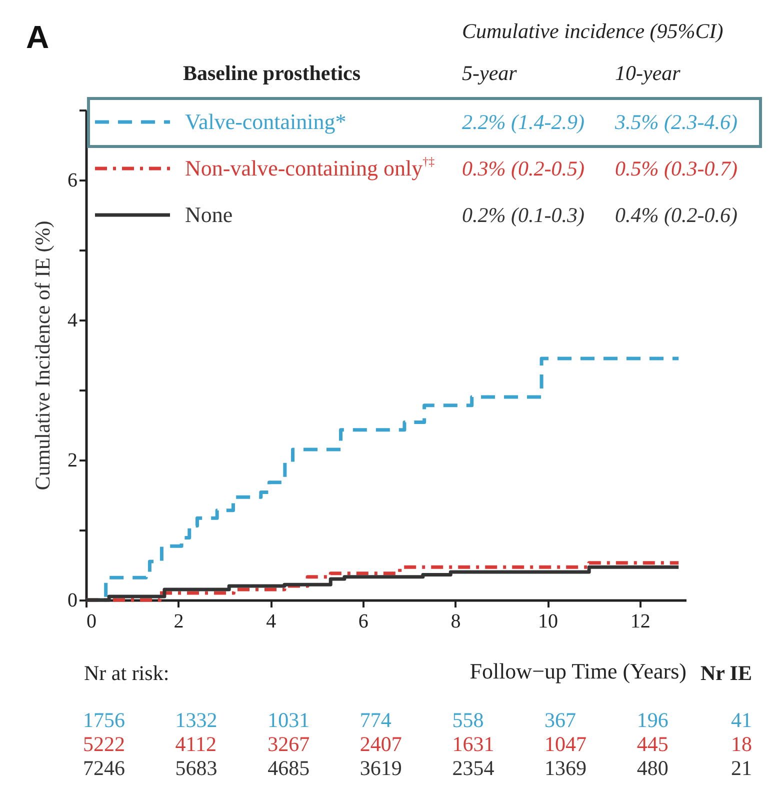  Describe the element at coordinates (104, 744) in the screenshot. I see `text: 5222` at that location.